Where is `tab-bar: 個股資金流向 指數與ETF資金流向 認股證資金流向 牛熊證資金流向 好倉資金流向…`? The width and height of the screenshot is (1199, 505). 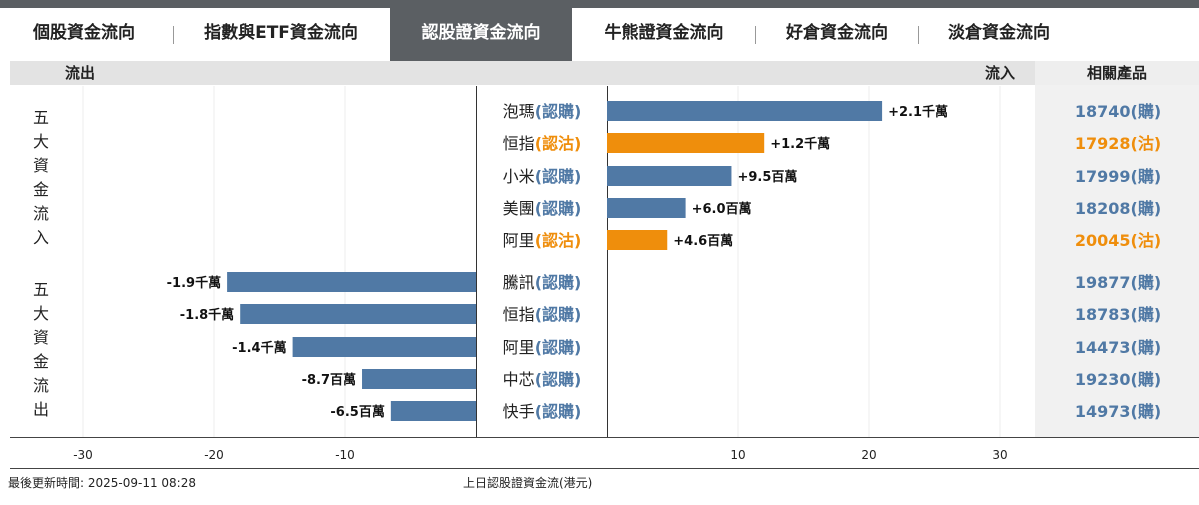
tab-bar: 個股資金流向 指數與ETF資金流向 認股證資金流向 牛熊證資金流向 好倉資金流向… is located at coordinates (599, 34).